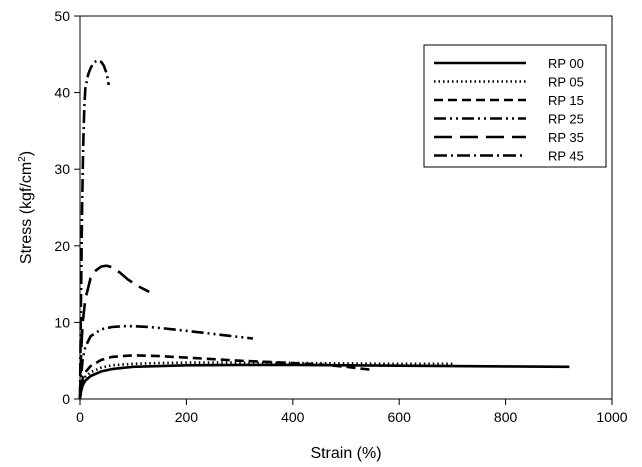  I want to click on x-tick-label: 1000, so click(611, 417).